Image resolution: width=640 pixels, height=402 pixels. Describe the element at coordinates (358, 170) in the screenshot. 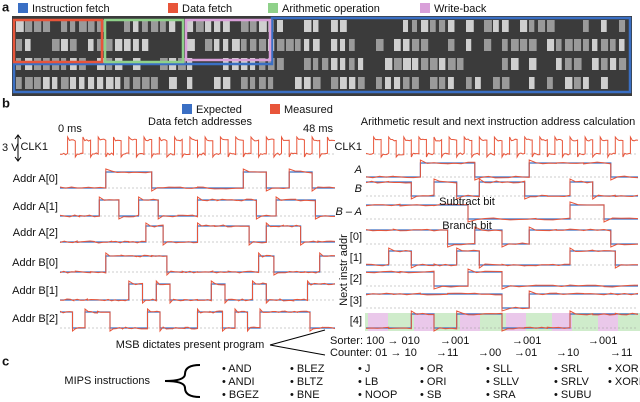

I see `row-label: A` at that location.